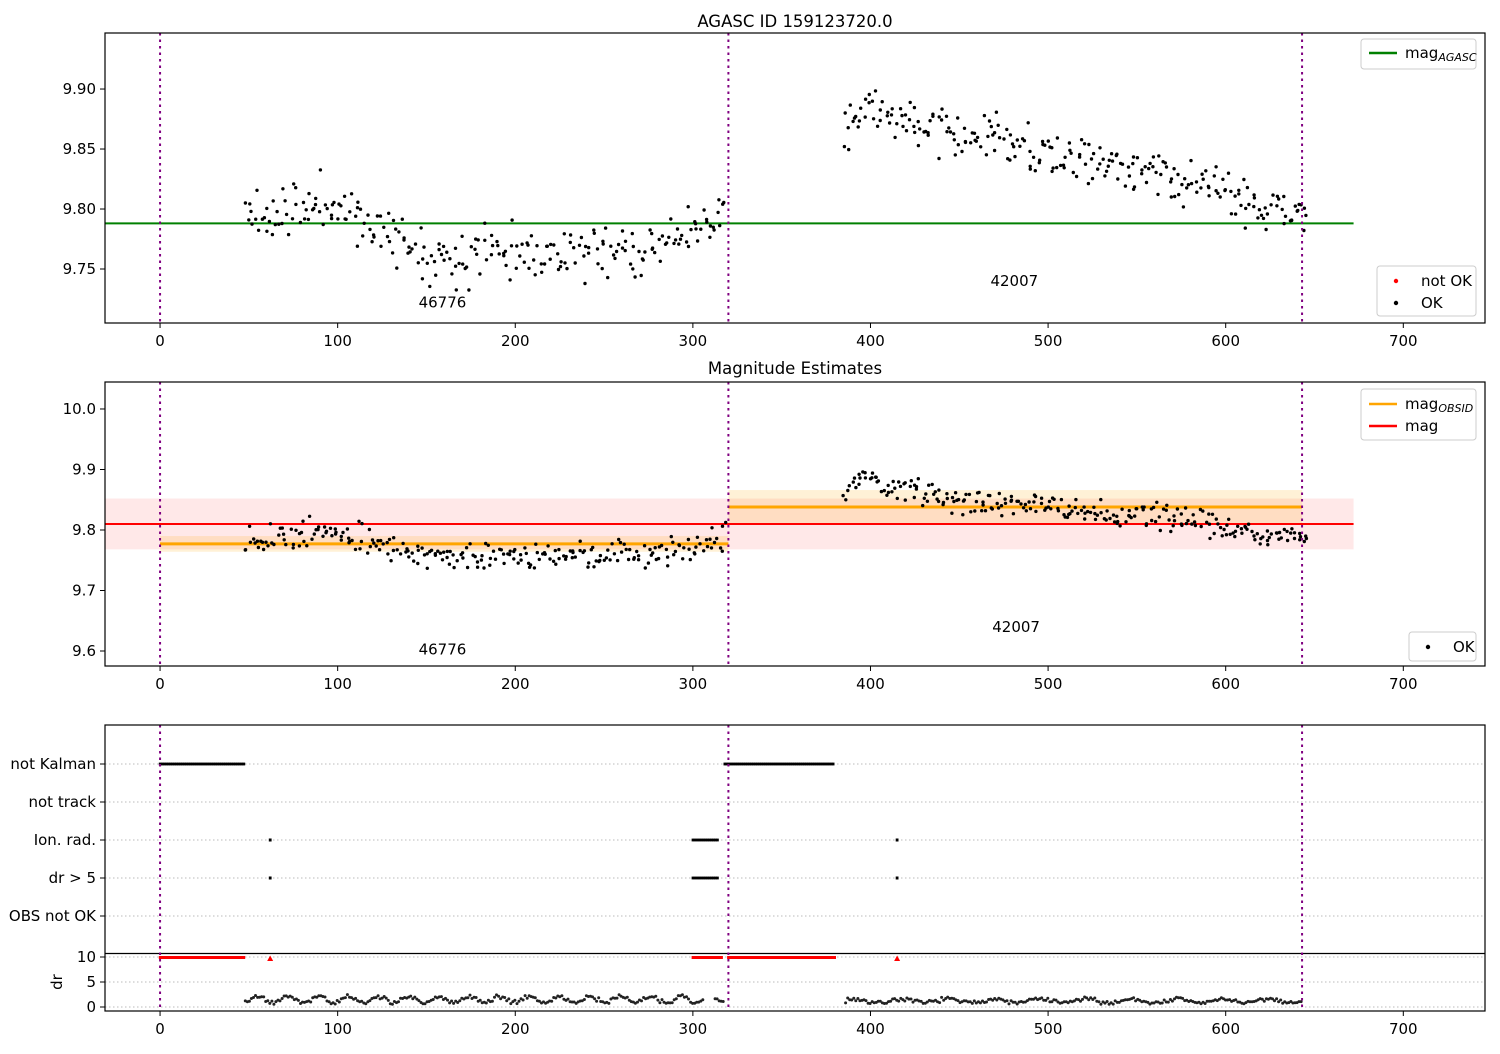  I want to click on y-tick-label: 9.75, so click(79, 269).